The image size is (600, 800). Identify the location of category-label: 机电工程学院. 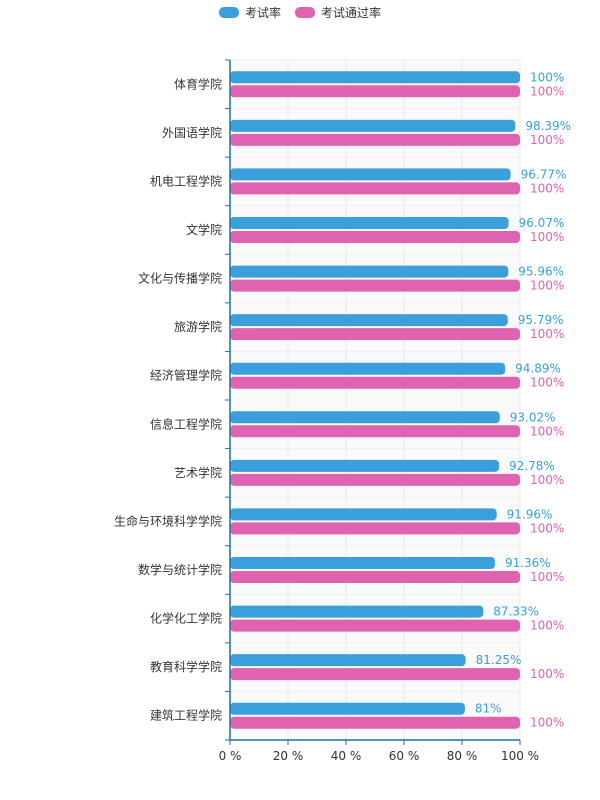
(186, 180).